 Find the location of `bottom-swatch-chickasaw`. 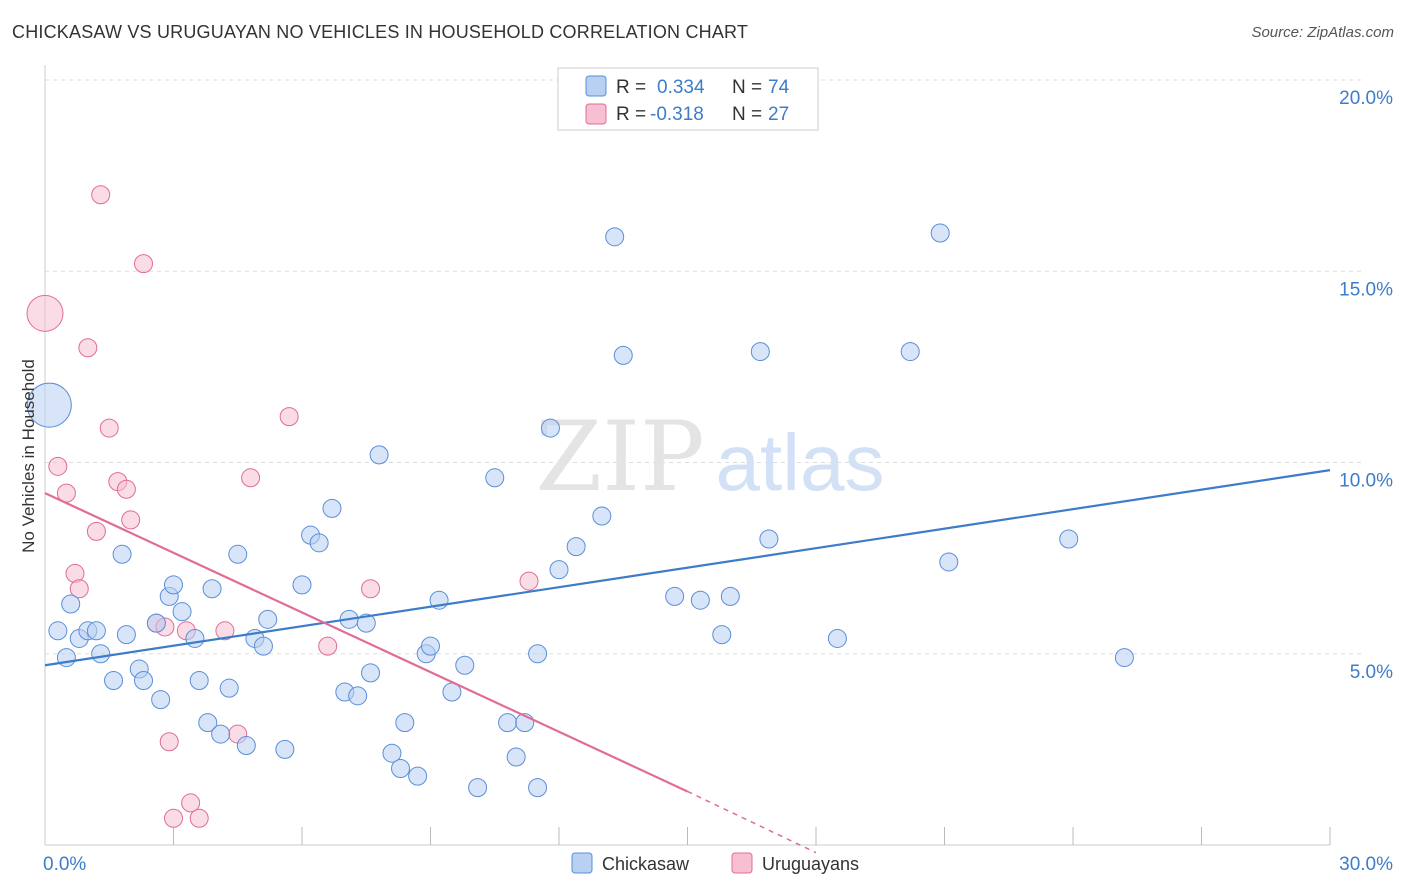

bottom-swatch-chickasaw is located at coordinates (582, 863).